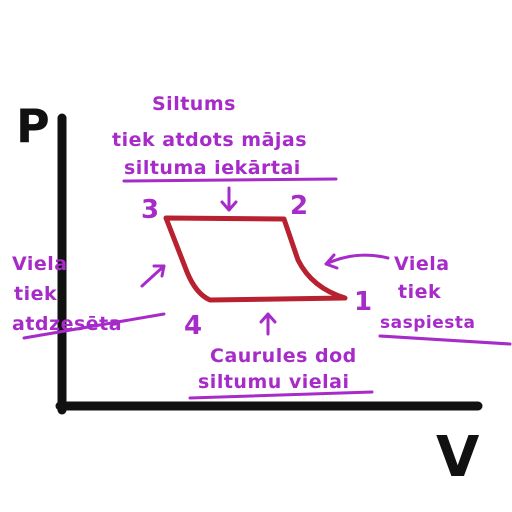 This screenshot has width=512, height=512. I want to click on bottom-underline, so click(281, 395).